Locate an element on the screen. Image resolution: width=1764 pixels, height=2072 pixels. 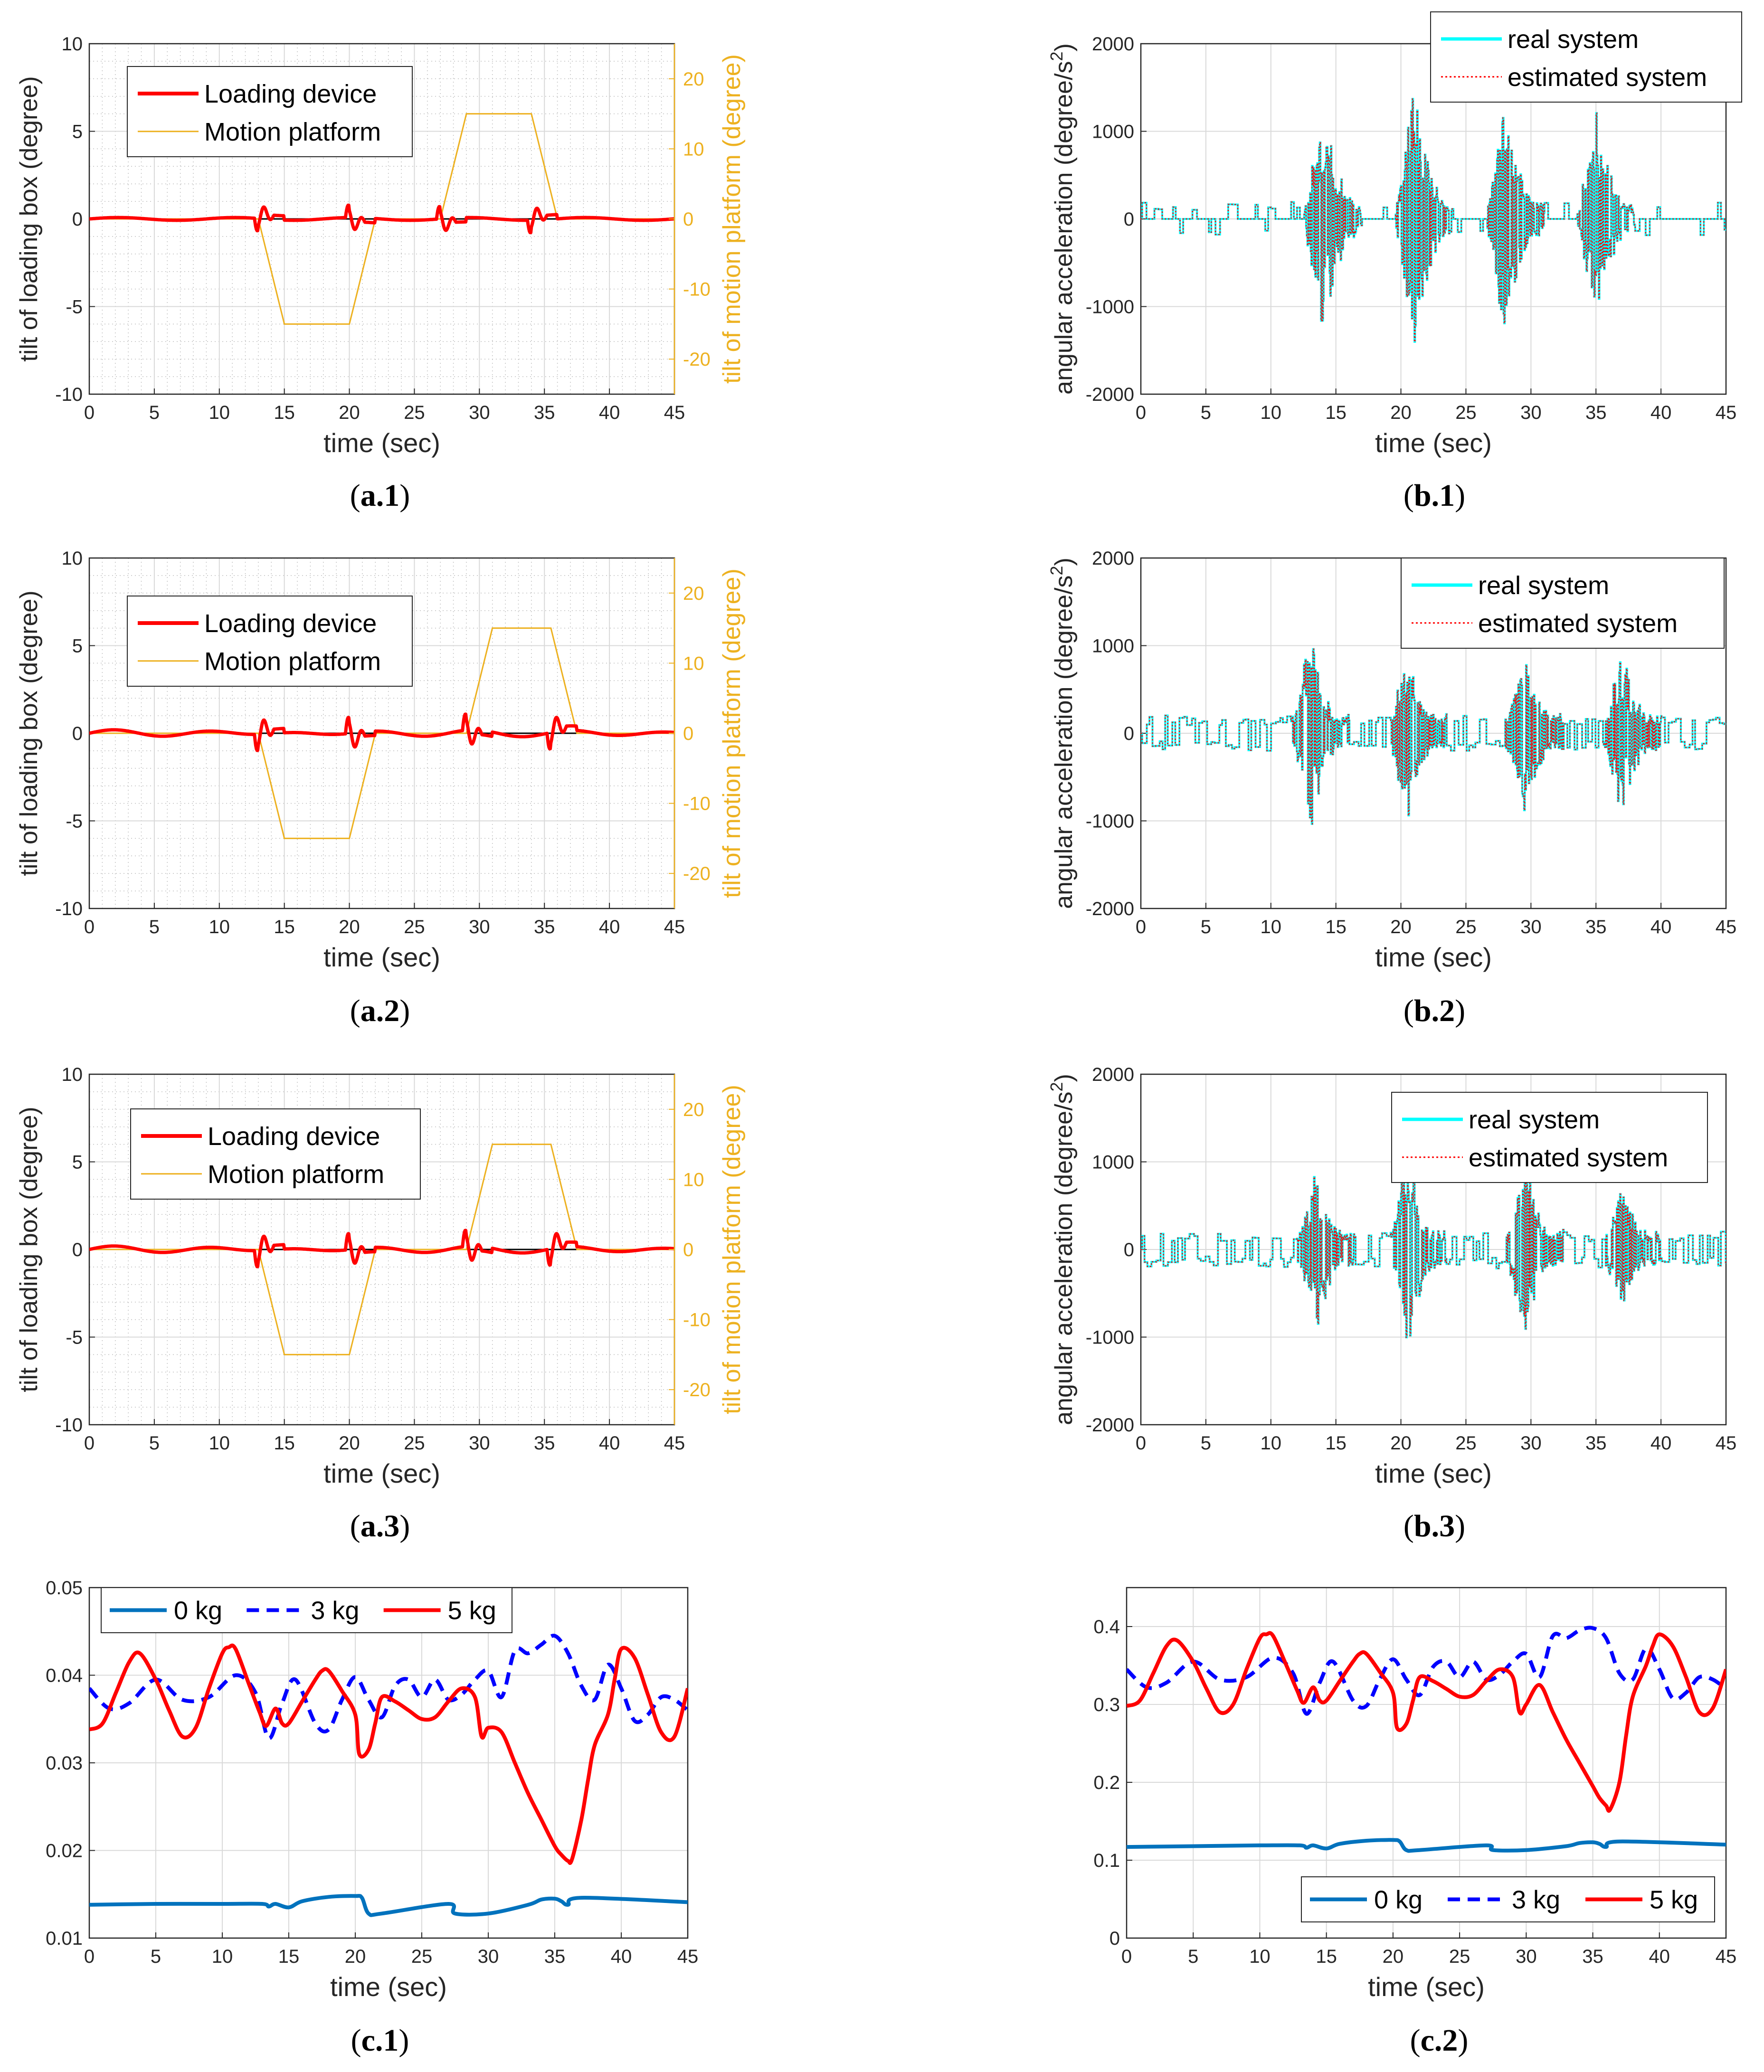
y-tick-label: 0.05 is located at coordinates (64, 1588).